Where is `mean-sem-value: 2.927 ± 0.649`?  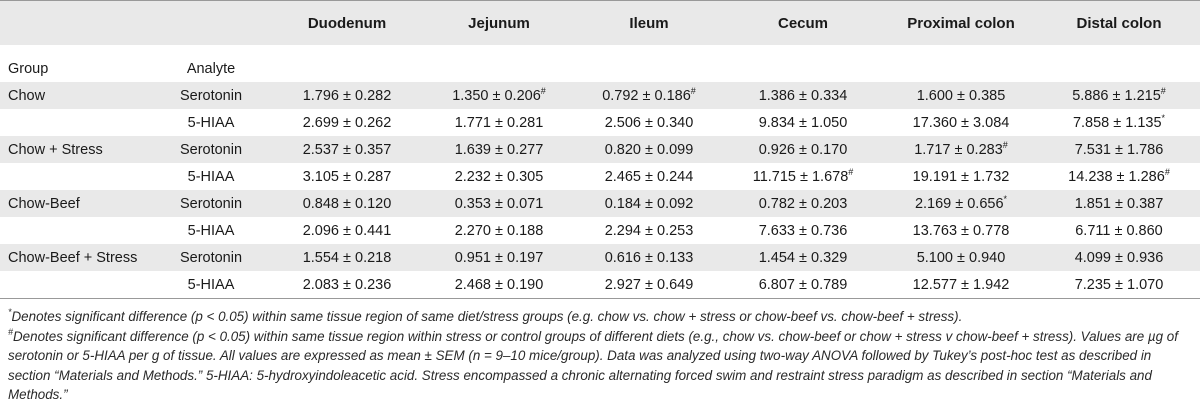
mean-sem-value: 2.927 ± 0.649 is located at coordinates (649, 284).